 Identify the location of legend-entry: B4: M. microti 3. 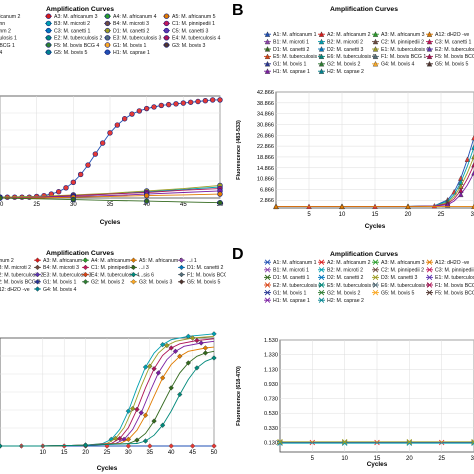
(61, 268).